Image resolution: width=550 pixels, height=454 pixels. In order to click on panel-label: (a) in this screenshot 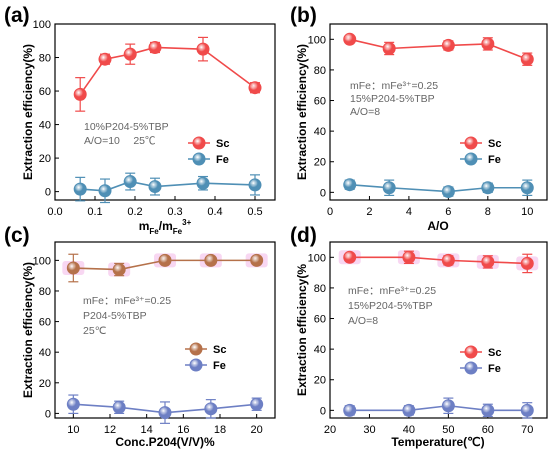, I will do `click(17, 15)`.